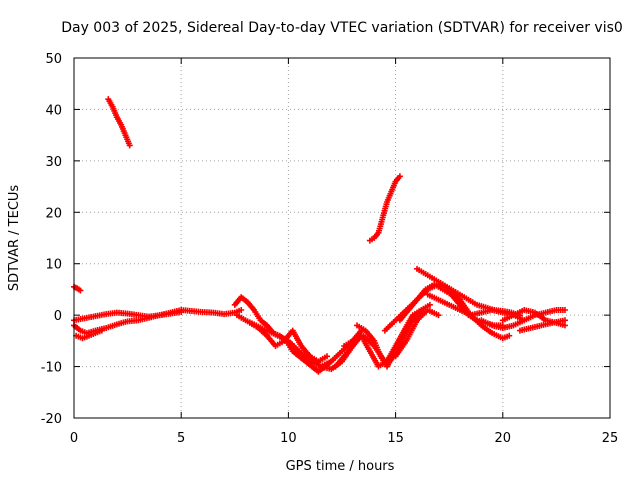  Describe the element at coordinates (181, 438) in the screenshot. I see `x-tick-label: 5` at that location.